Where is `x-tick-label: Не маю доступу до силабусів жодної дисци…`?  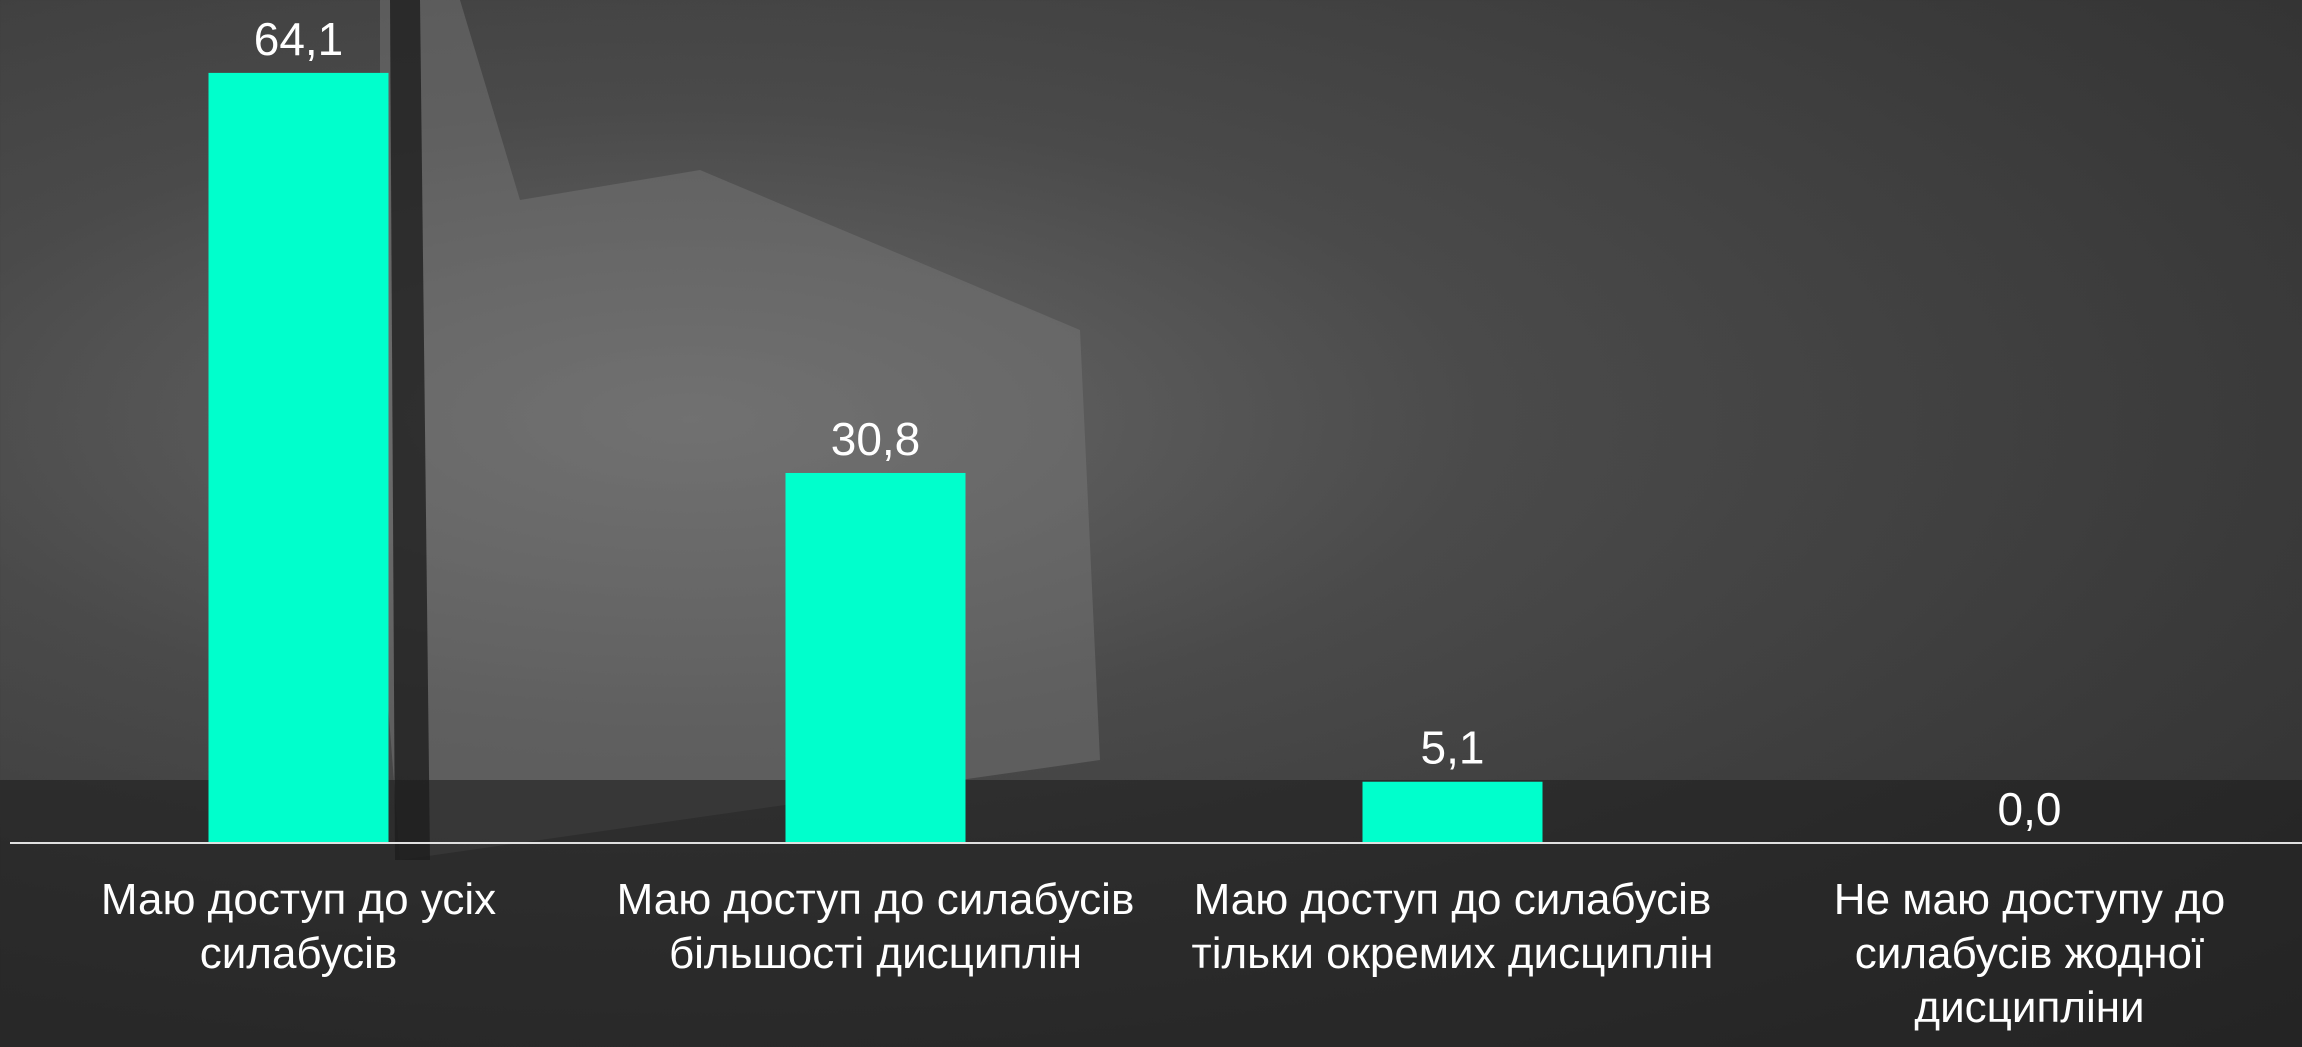 x-tick-label: Не маю доступу до силабусів жодної дисци… is located at coordinates (2029, 953).